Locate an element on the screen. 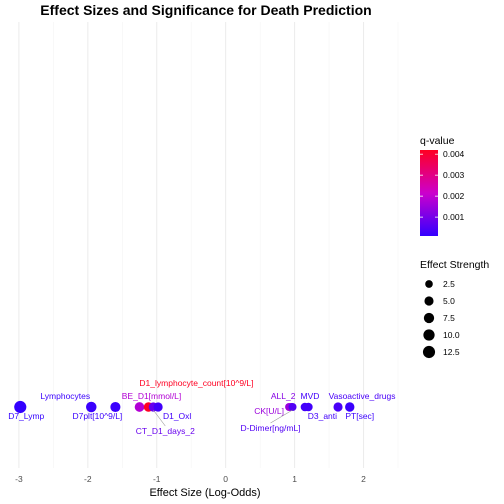 This screenshot has height=504, width=504. point-label: CT_D1_days_2 is located at coordinates (165, 431).